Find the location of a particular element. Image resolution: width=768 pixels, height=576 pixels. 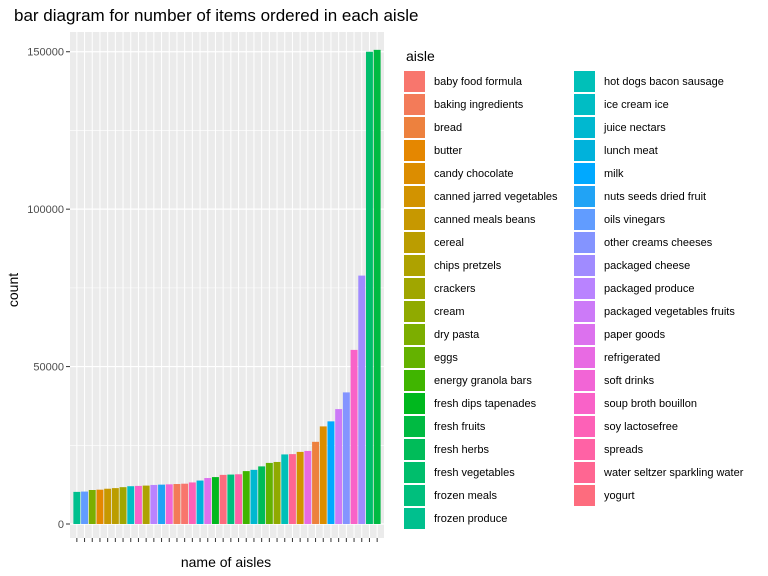

legend-item: energy granola bars is located at coordinates (489, 380).